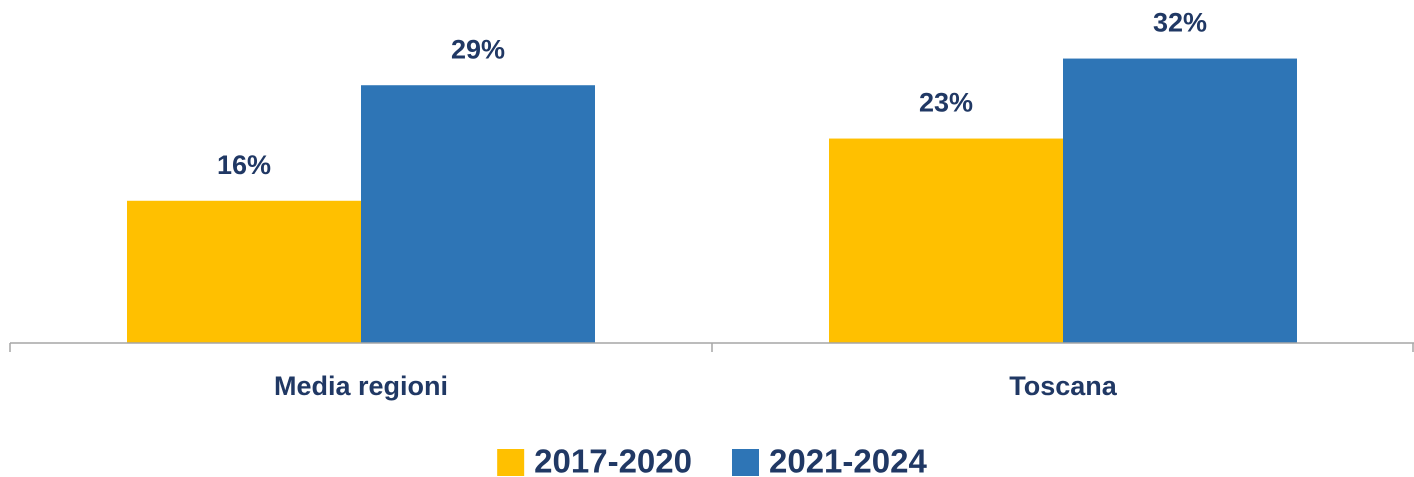 The image size is (1414, 477). I want to click on data-label: 32%, so click(1180, 23).